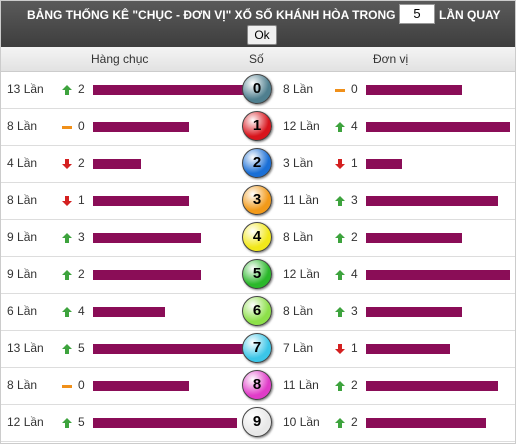 The width and height of the screenshot is (516, 444). I want to click on digit-ball: 9, so click(257, 422).